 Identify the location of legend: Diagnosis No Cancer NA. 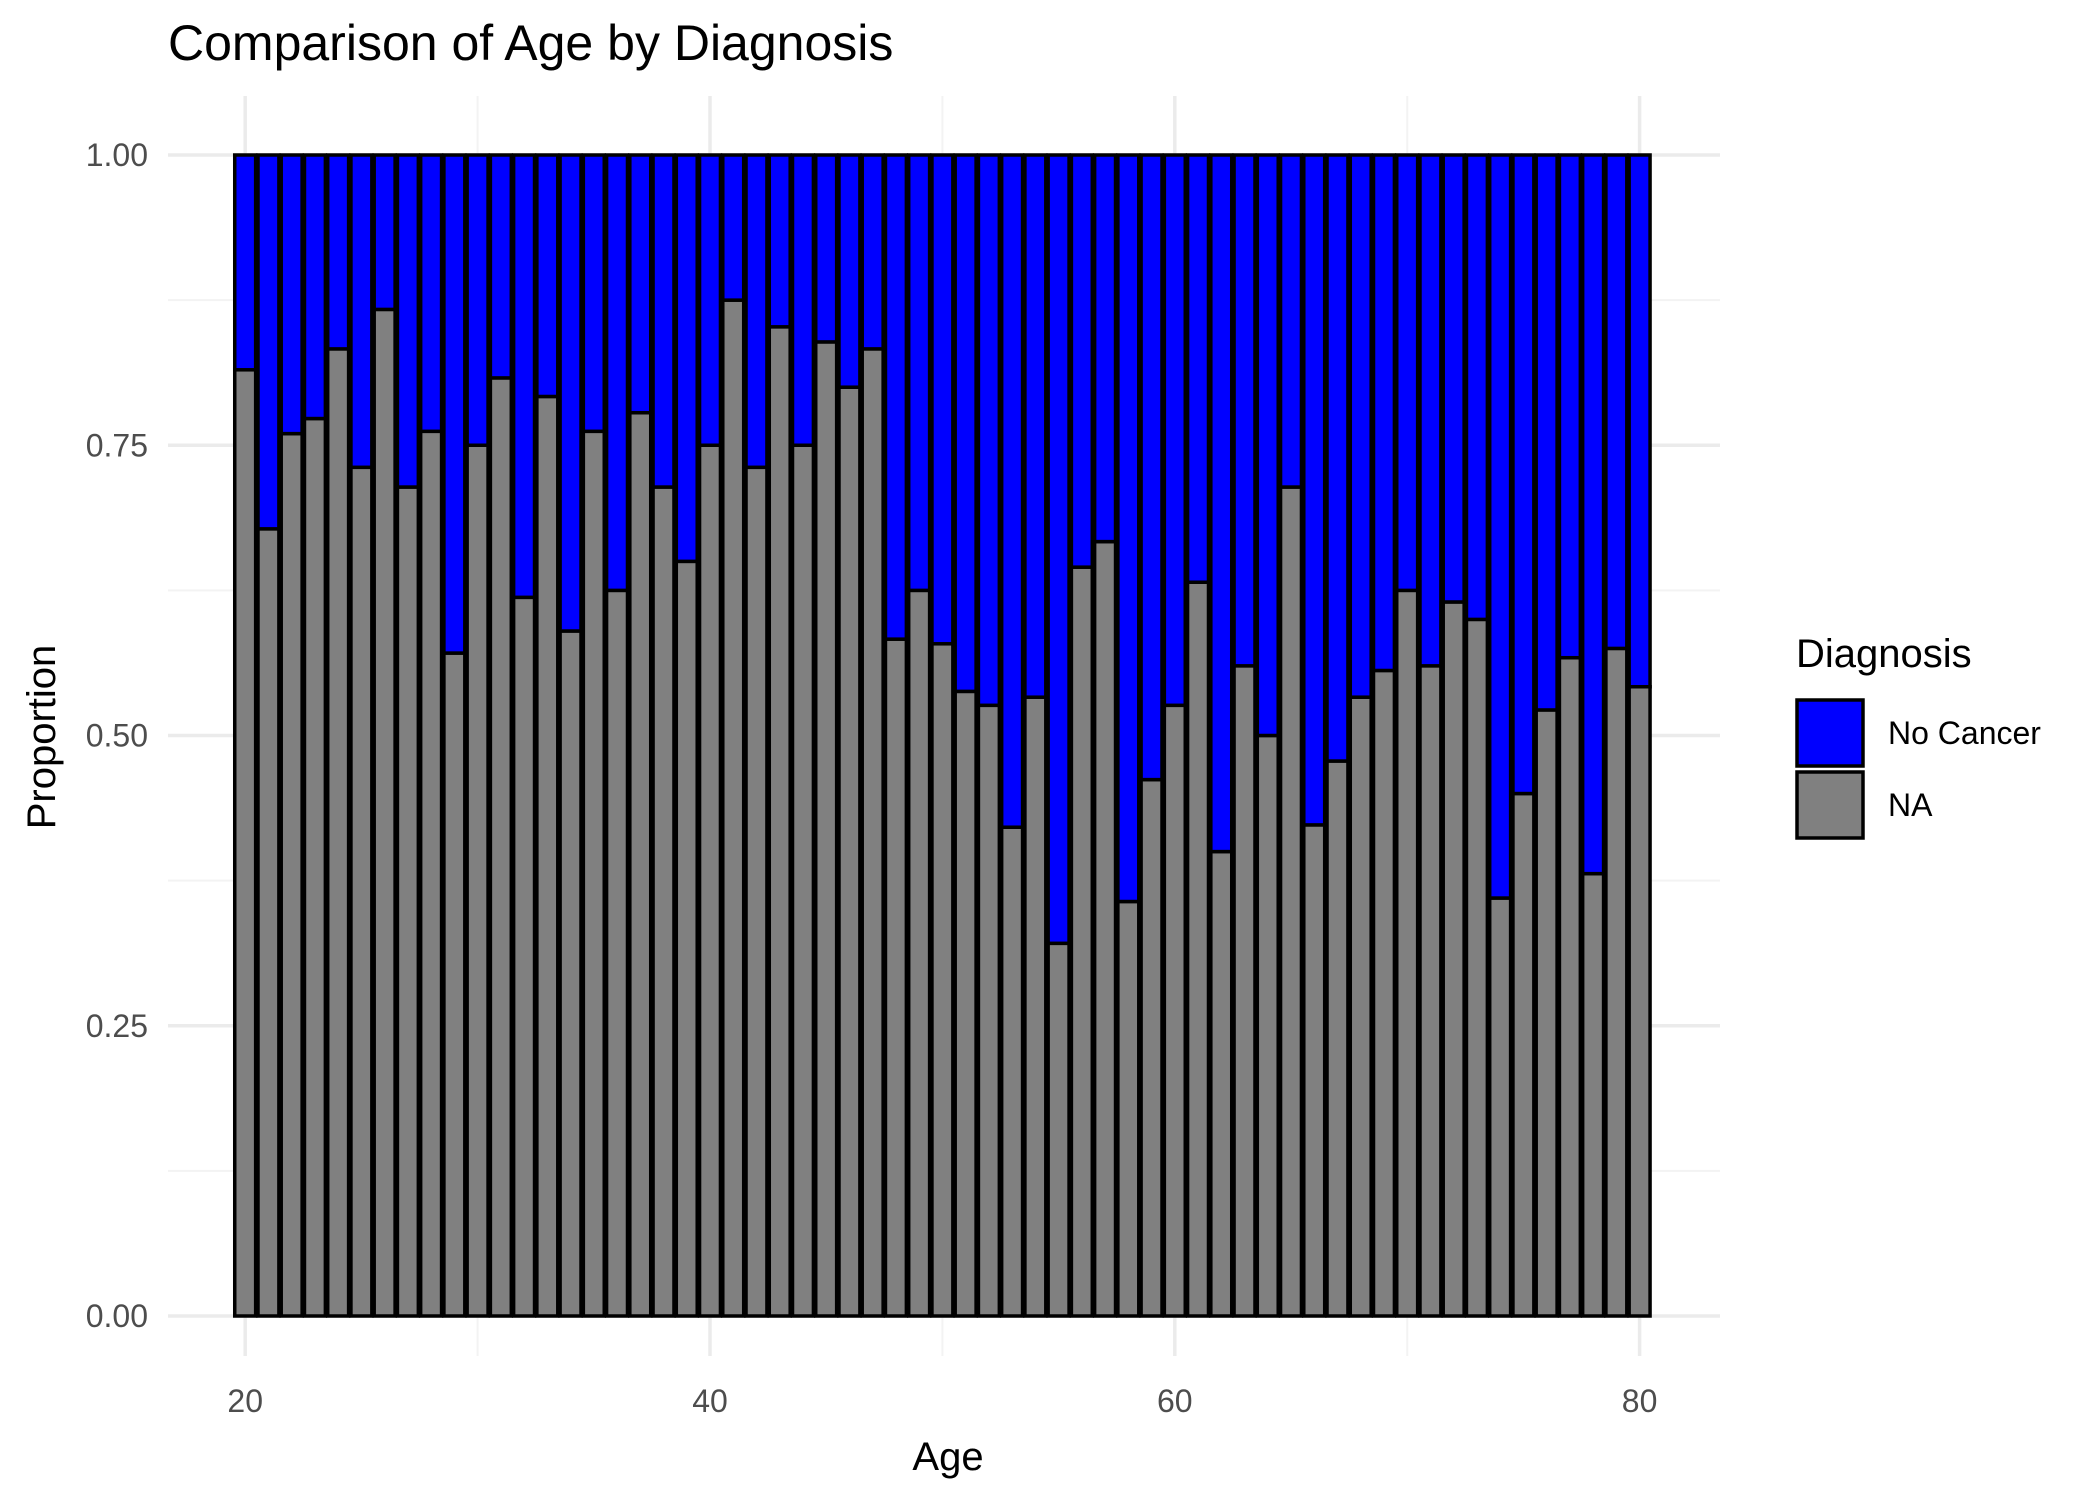
(1918, 736).